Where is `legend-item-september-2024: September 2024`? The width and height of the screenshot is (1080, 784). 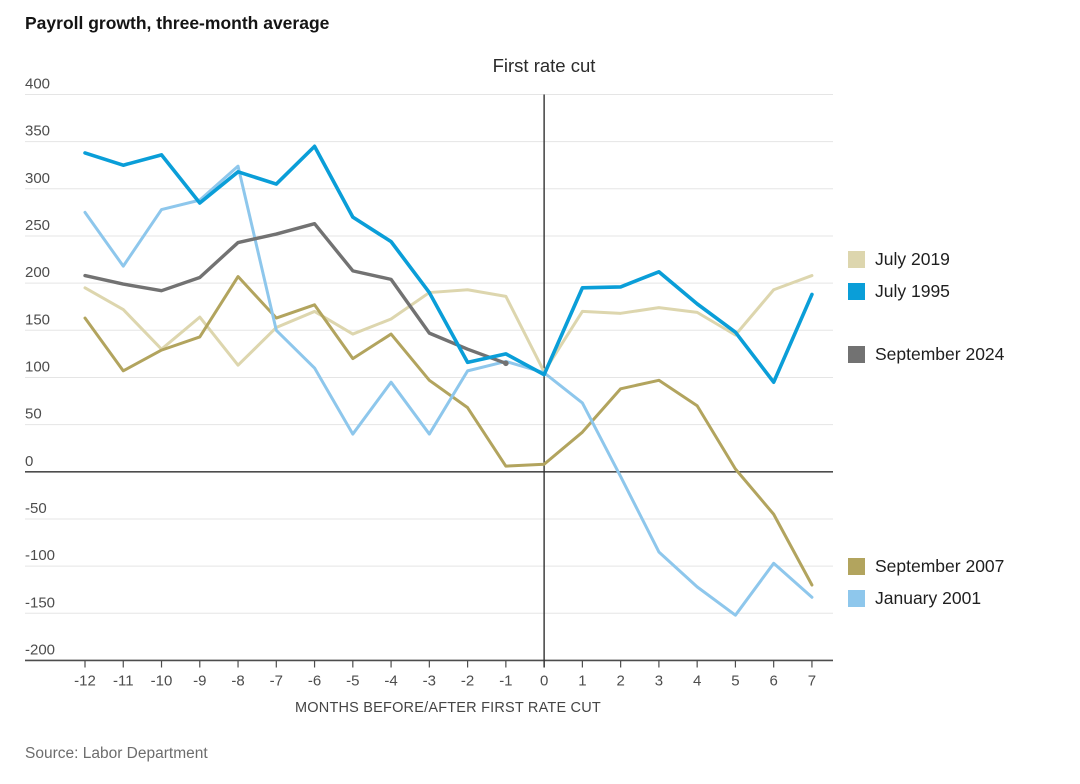
legend-item-september-2024: September 2024 is located at coordinates (926, 354).